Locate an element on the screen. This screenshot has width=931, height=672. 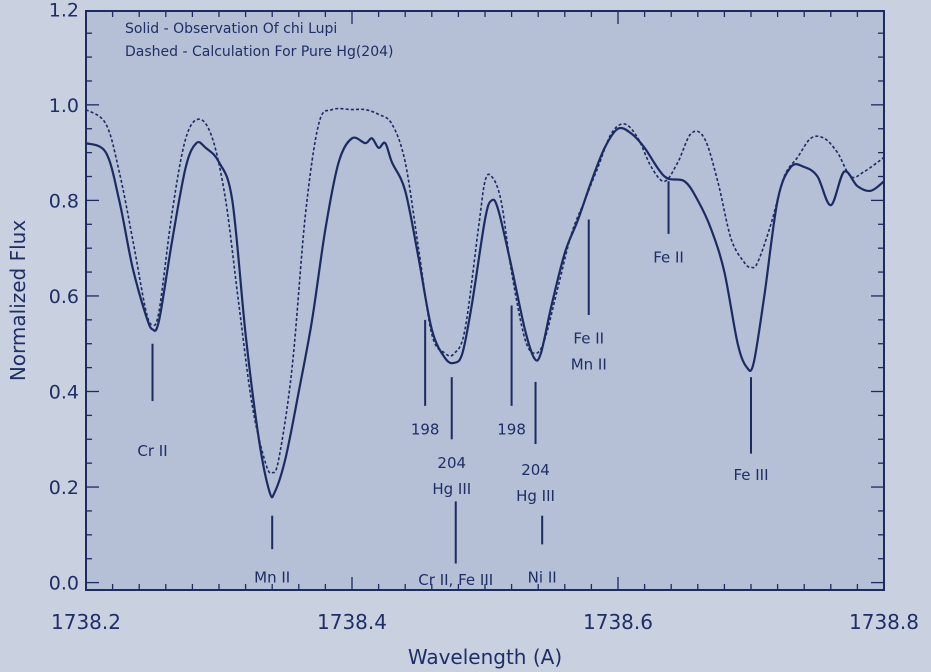
x-tick-label: 1738.8 is located at coordinates (884, 622).